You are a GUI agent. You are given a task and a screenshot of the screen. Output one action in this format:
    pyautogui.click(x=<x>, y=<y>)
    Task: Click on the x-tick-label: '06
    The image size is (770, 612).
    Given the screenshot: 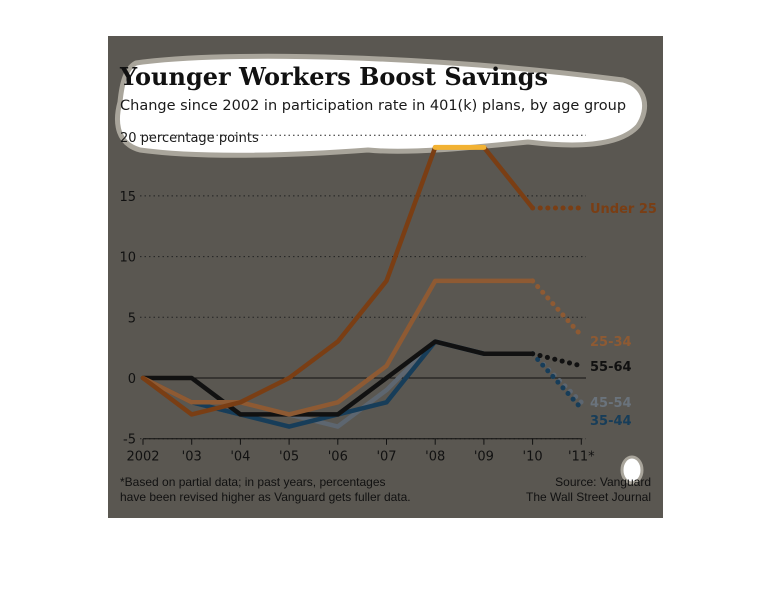 What is the action you would take?
    pyautogui.click(x=338, y=457)
    